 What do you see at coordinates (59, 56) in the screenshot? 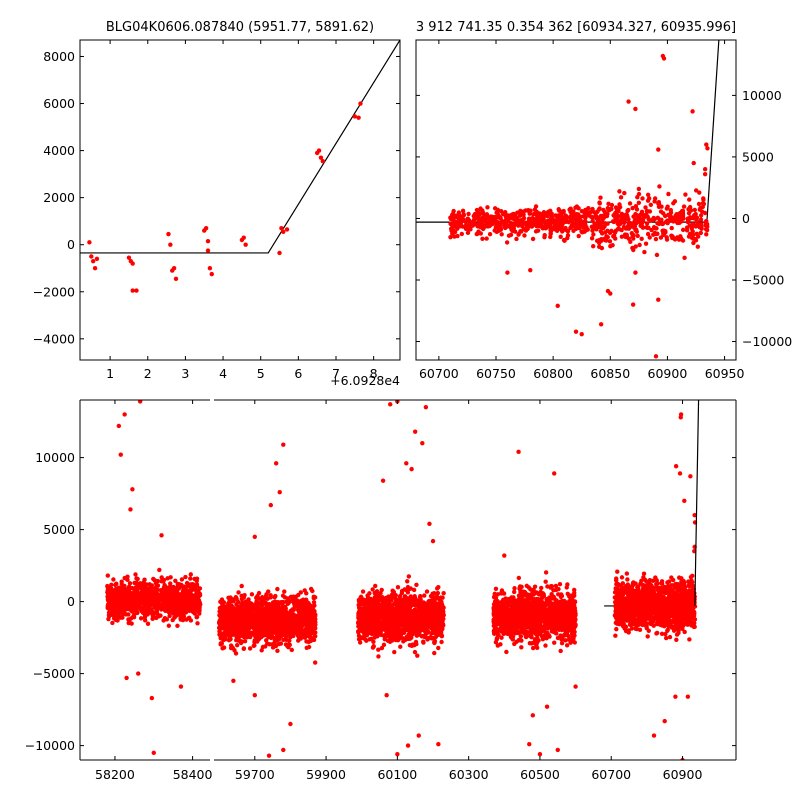
I see `y-tick-label: 8000` at bounding box center [59, 56].